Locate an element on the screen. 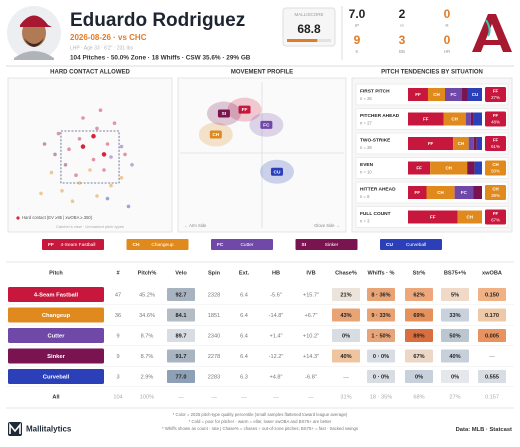 The image size is (520, 447). pitch-type-name: Sinker is located at coordinates (332, 245).